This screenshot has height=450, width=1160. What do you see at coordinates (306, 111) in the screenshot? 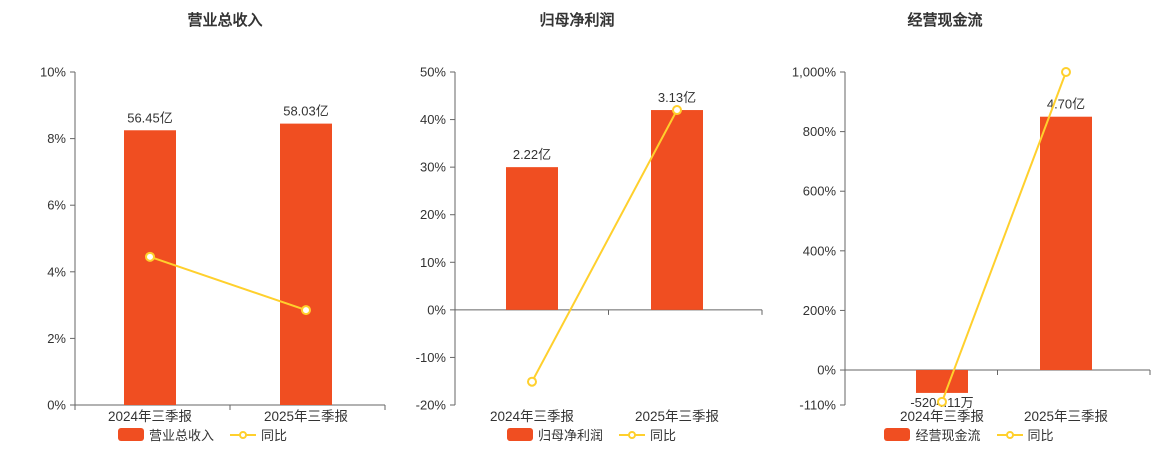
I see `bar-value-label: 58.03亿` at bounding box center [306, 111].